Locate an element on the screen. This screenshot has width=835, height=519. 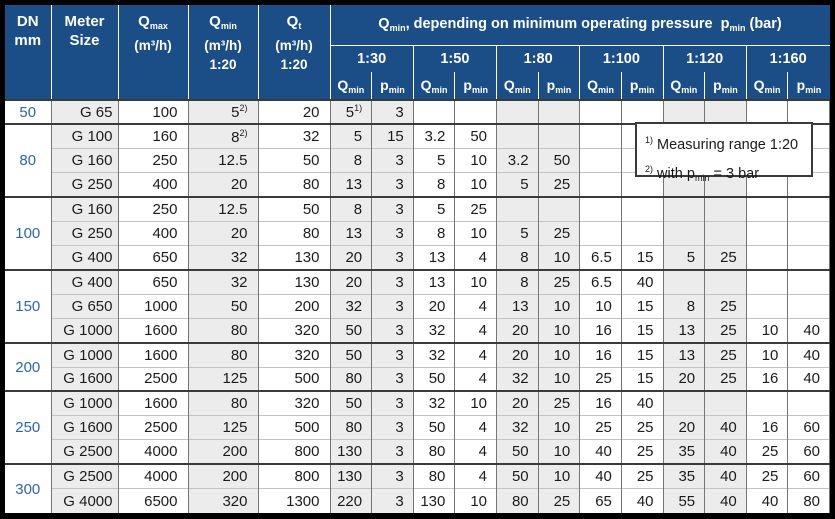
table-row: G 250 400 20 80 13 3 8 10 5 25 is located at coordinates (417, 185).